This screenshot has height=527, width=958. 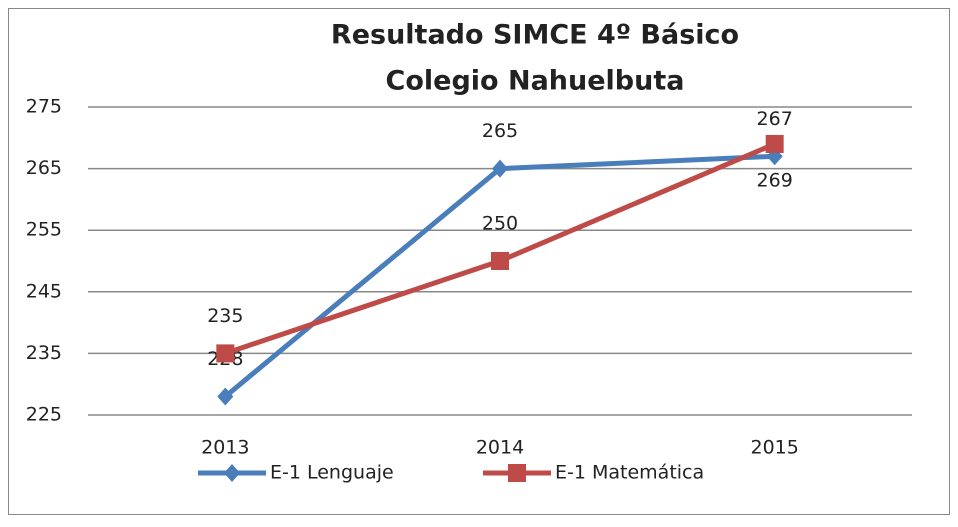 I want to click on y-tick-label: 245, so click(x=44, y=291).